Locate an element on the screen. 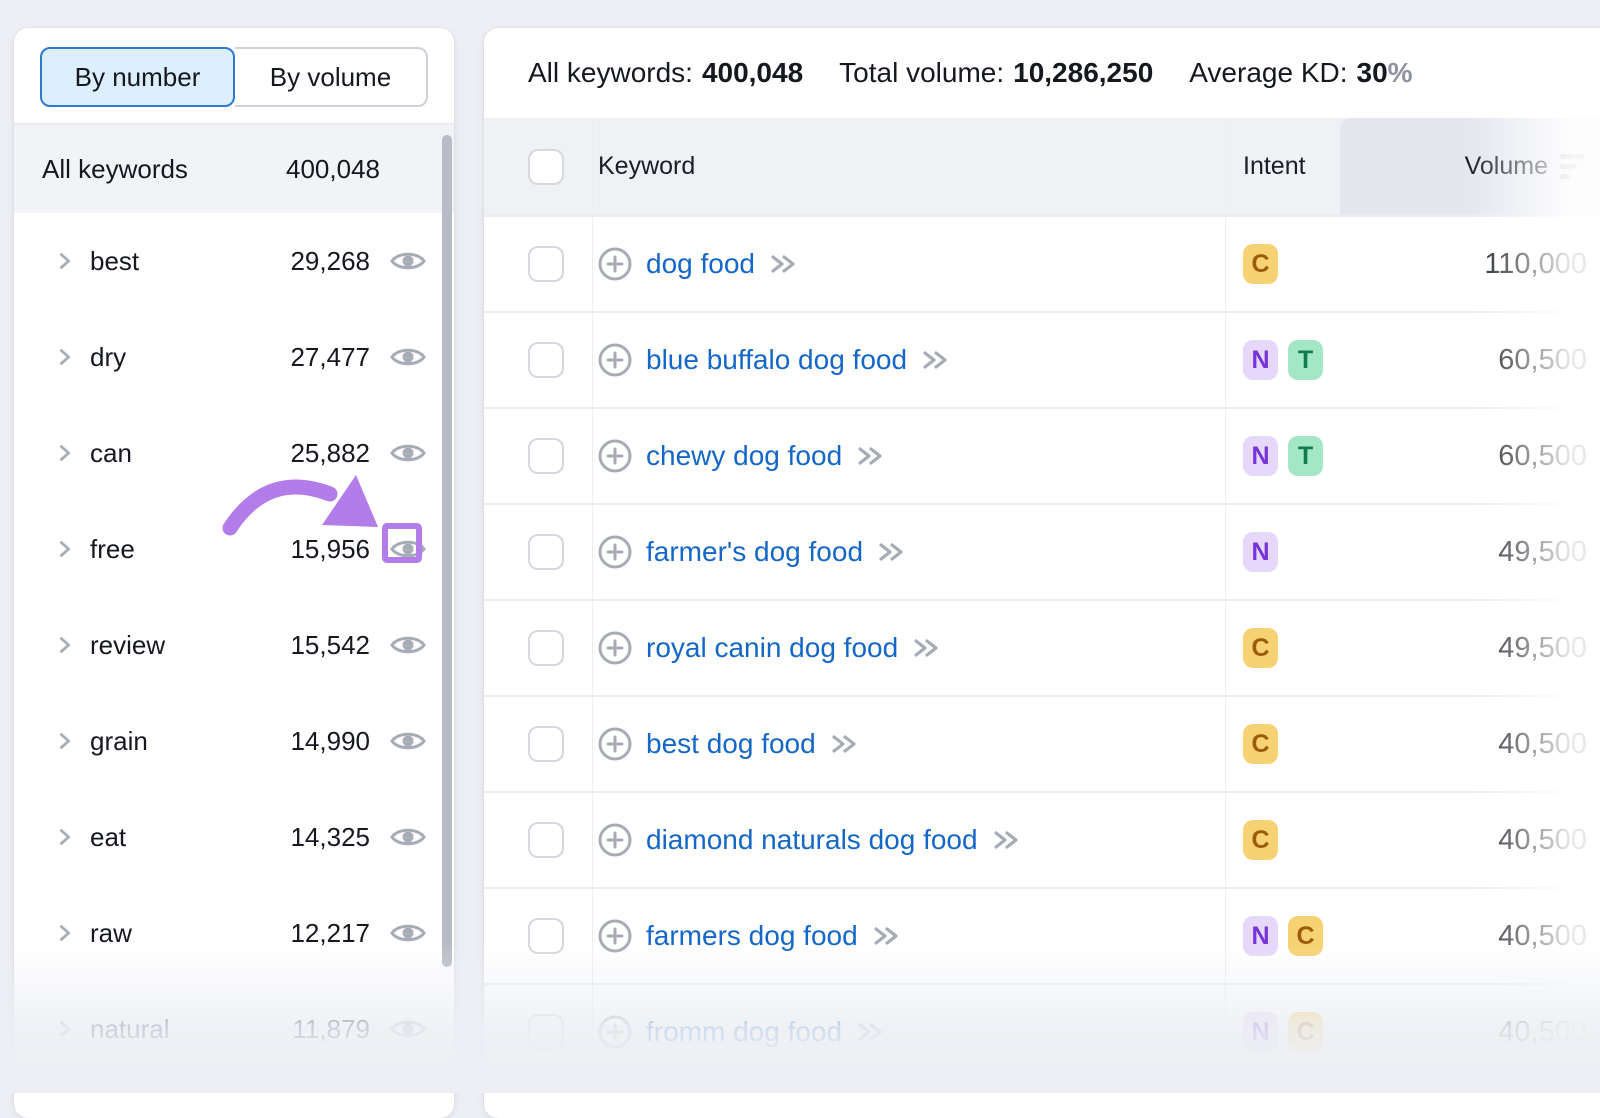  all-keywords-count: 400,048 is located at coordinates (333, 168).